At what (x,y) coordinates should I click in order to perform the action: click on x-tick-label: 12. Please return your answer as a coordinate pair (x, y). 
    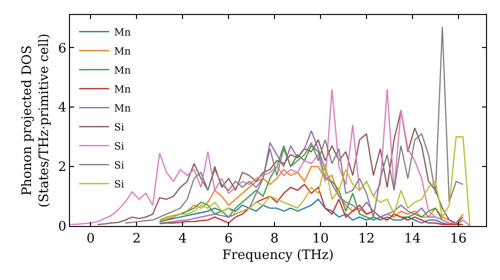
    Looking at the image, I should click on (366, 239).